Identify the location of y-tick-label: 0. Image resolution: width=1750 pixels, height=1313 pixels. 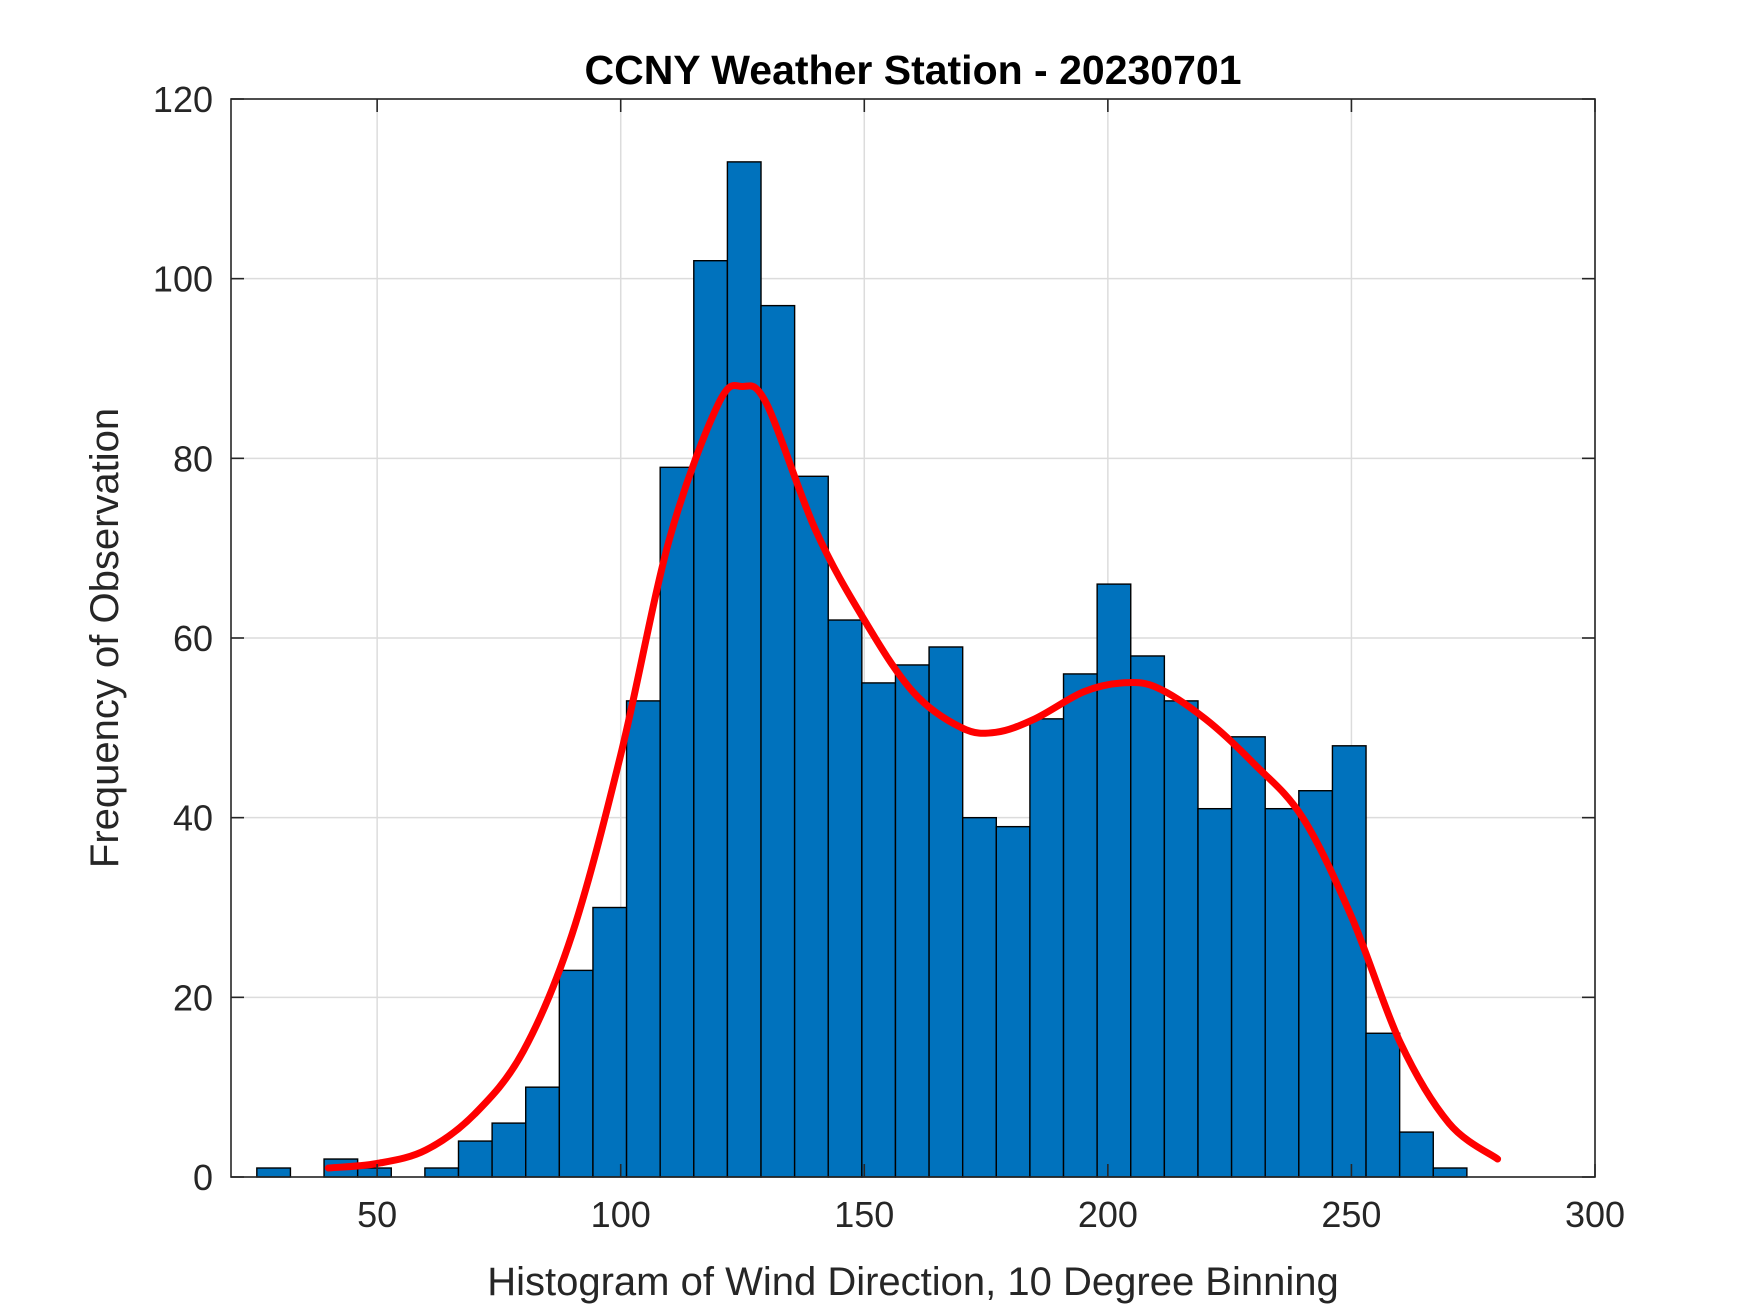
(203, 1177).